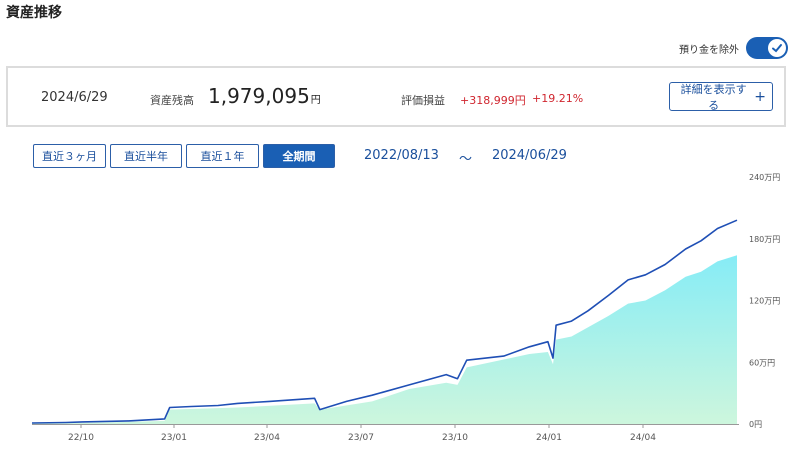 This screenshot has width=794, height=453. I want to click on show-details-button: 詳細を表示する +, so click(721, 97).